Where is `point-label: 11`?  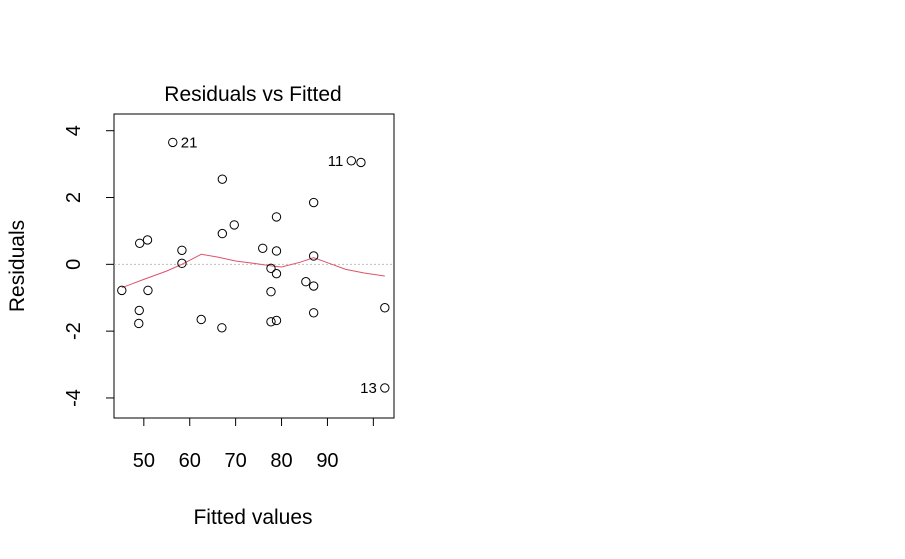 point-label: 11 is located at coordinates (336, 161).